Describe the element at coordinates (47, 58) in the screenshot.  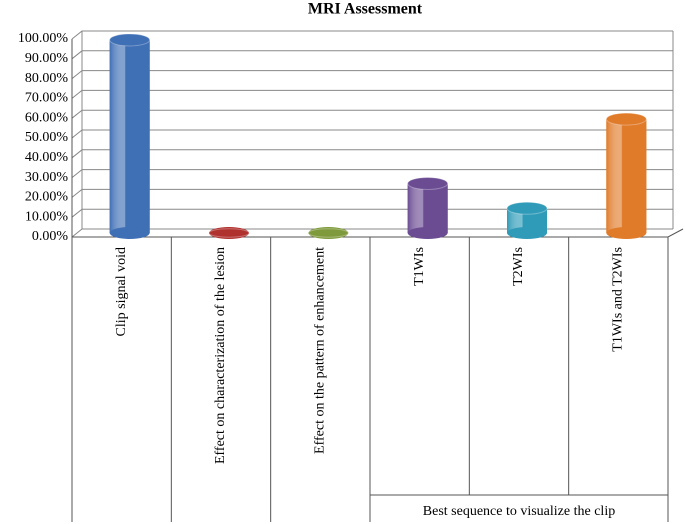
I see `y-tick-label: 90.00%` at that location.